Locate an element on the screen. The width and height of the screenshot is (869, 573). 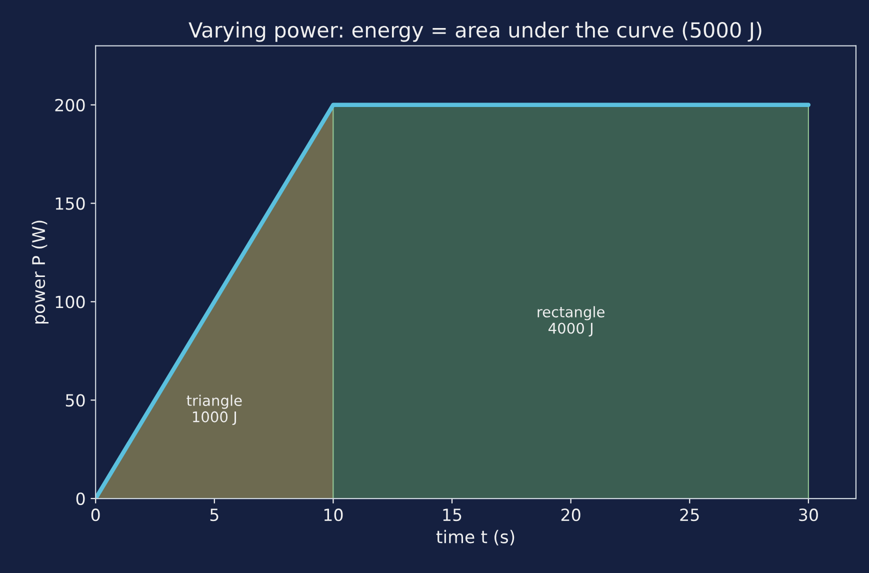
x-tick-label: 10 is located at coordinates (333, 515).